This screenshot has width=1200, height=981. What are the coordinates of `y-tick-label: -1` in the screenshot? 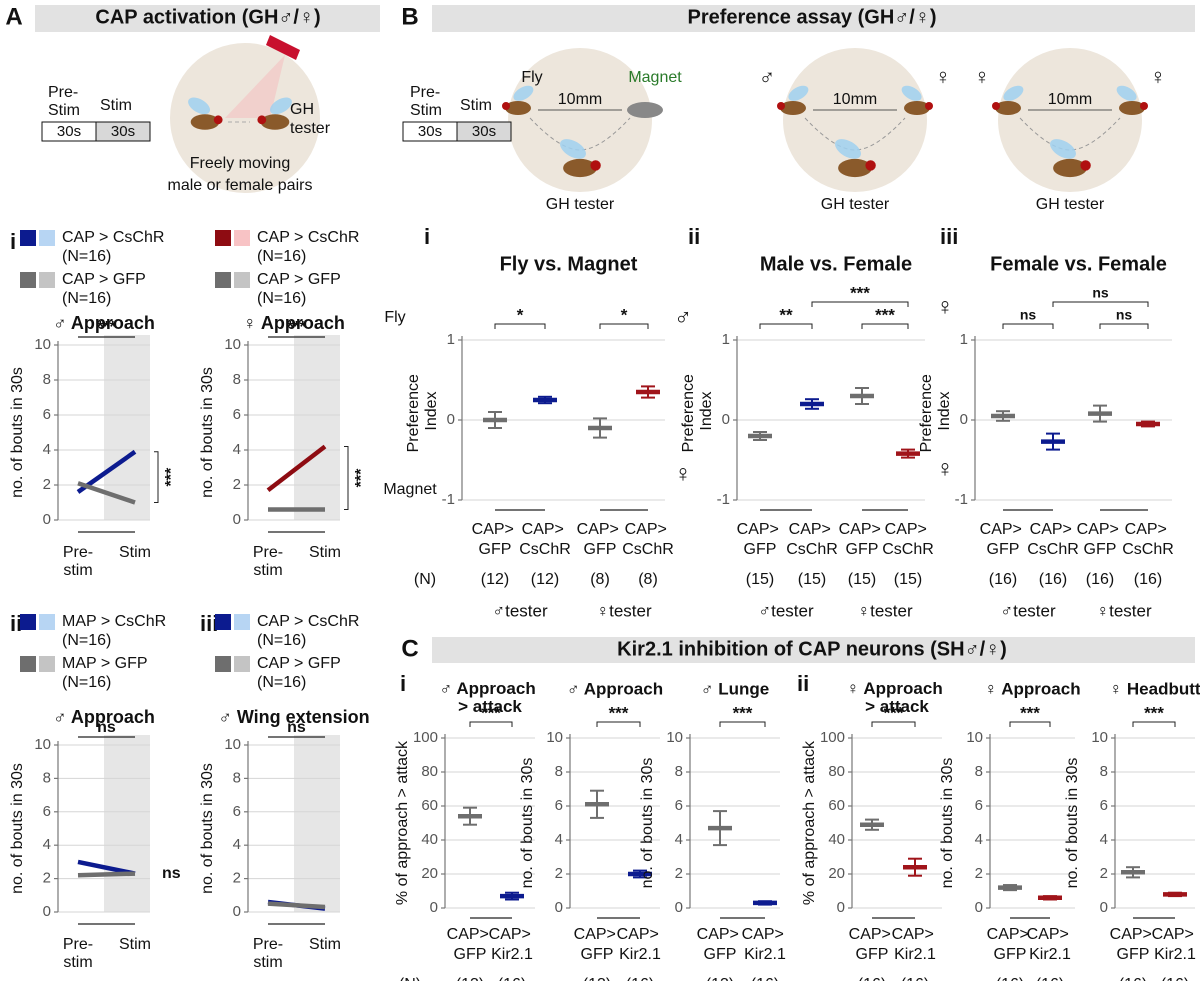 It's located at (448, 499).